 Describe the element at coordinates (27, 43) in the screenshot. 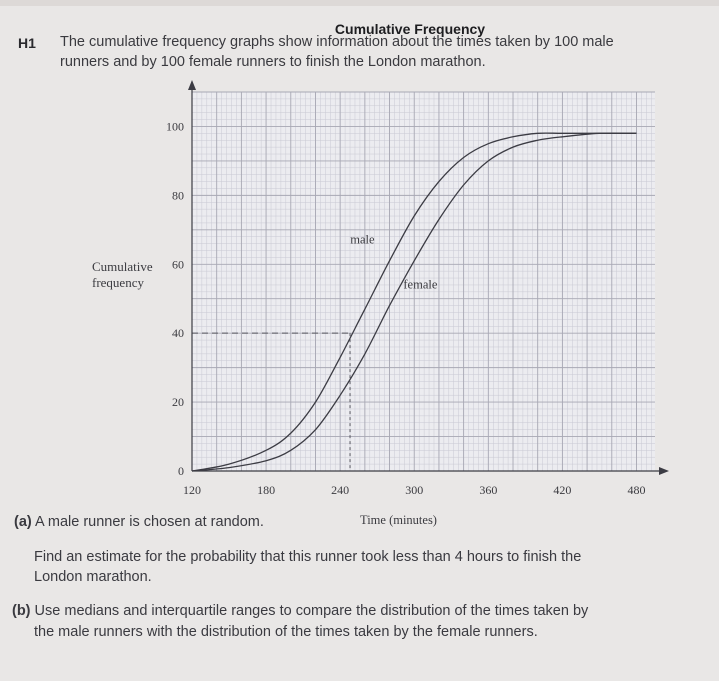

I see `question-number: H1` at that location.